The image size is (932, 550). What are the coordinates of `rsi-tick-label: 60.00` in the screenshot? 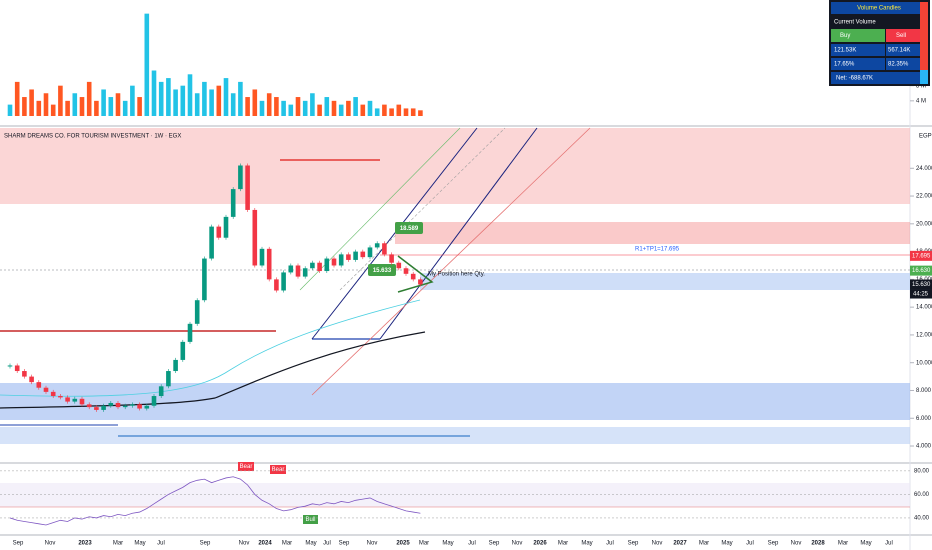 It's located at (922, 495).